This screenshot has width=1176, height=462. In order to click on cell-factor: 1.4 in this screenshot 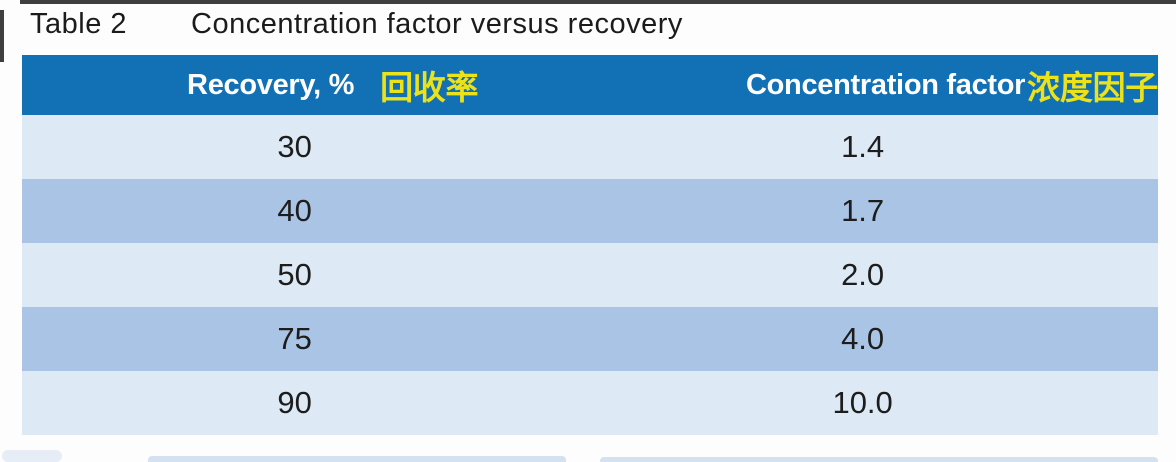, I will do `click(863, 146)`.